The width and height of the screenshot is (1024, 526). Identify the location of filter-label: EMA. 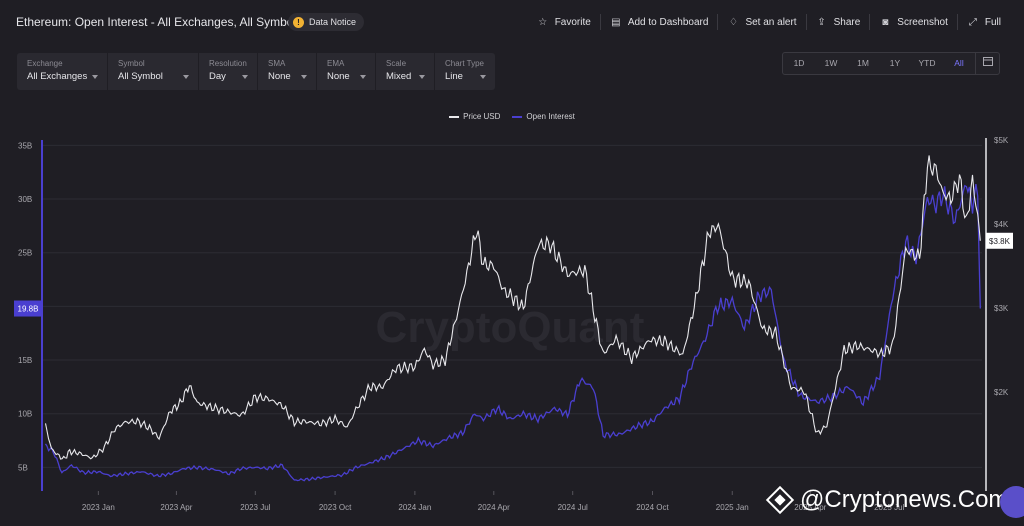
(336, 63).